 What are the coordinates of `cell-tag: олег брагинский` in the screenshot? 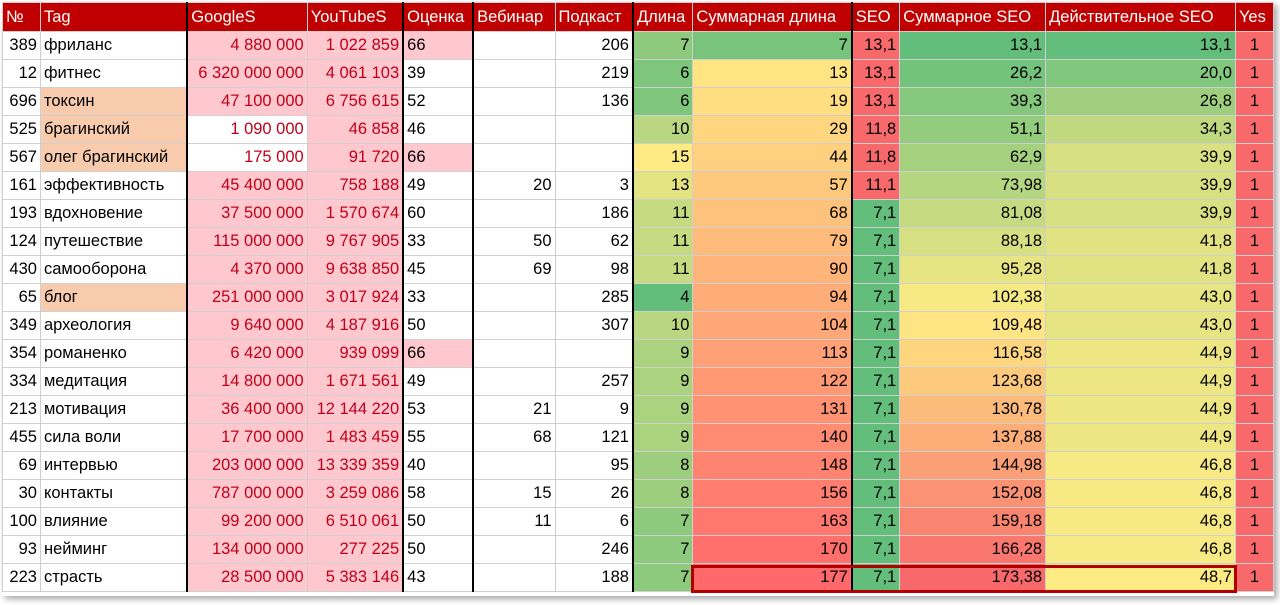 It's located at (114, 157).